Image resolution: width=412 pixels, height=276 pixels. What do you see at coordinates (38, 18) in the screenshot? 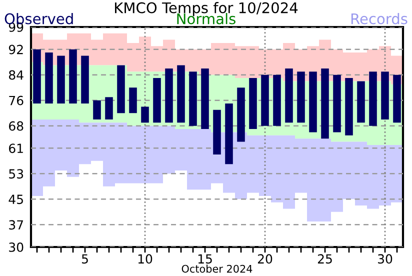
I see `text: Observed` at bounding box center [38, 18].